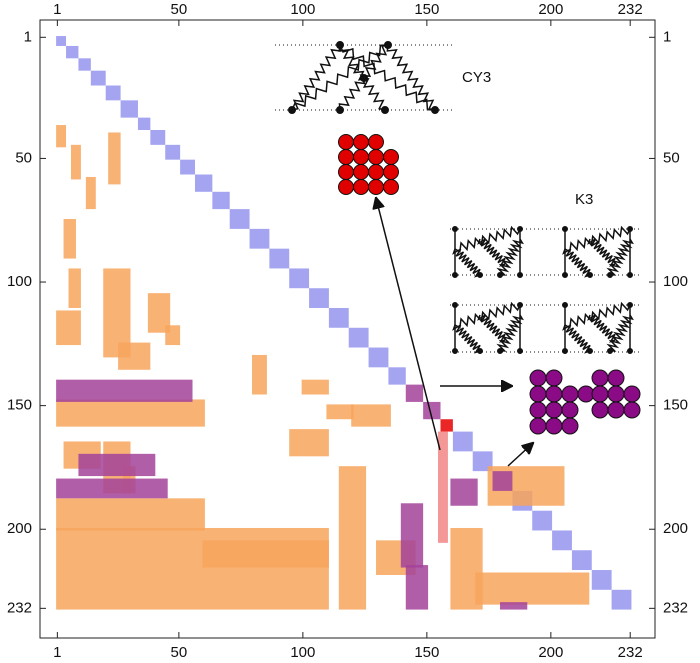 Image resolution: width=700 pixels, height=663 pixels. Describe the element at coordinates (19, 607) in the screenshot. I see `y-tick-label: 232` at that location.